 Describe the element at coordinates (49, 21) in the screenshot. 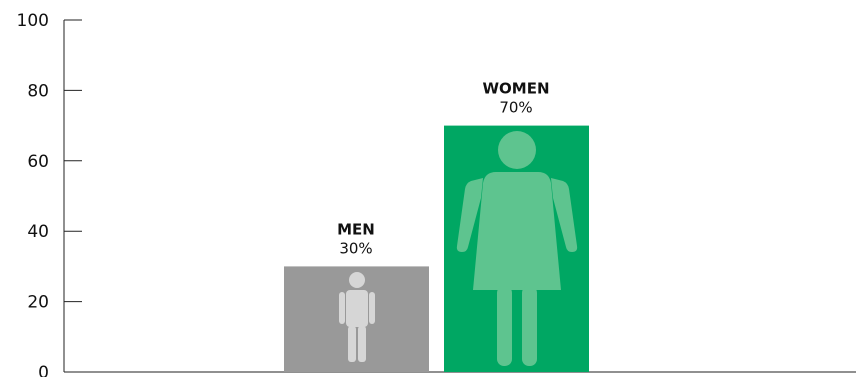

I see `y-tick-100: 100` at that location.